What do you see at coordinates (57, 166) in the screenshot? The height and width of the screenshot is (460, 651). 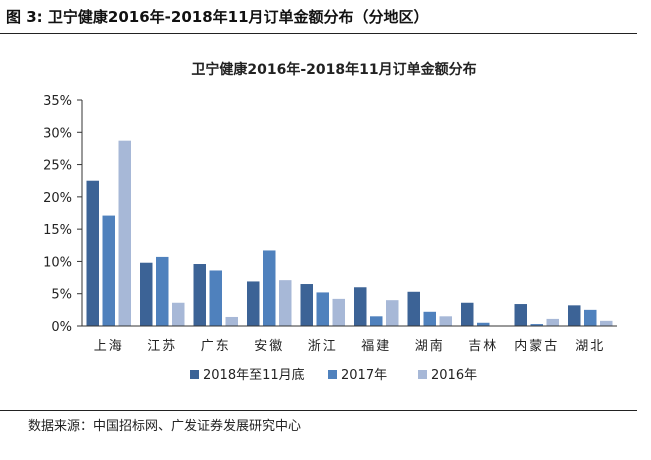 I see `y-tick-label: 25%` at bounding box center [57, 166].